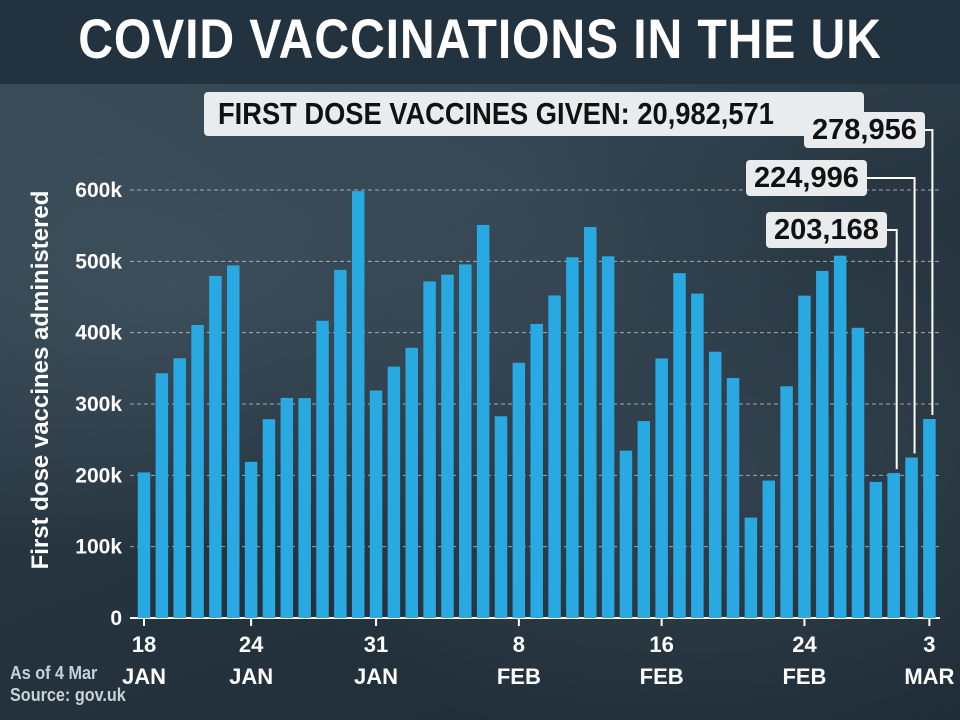  What do you see at coordinates (480, 38) in the screenshot?
I see `page-title: COVID VACCINATIONS IN THE UK` at bounding box center [480, 38].